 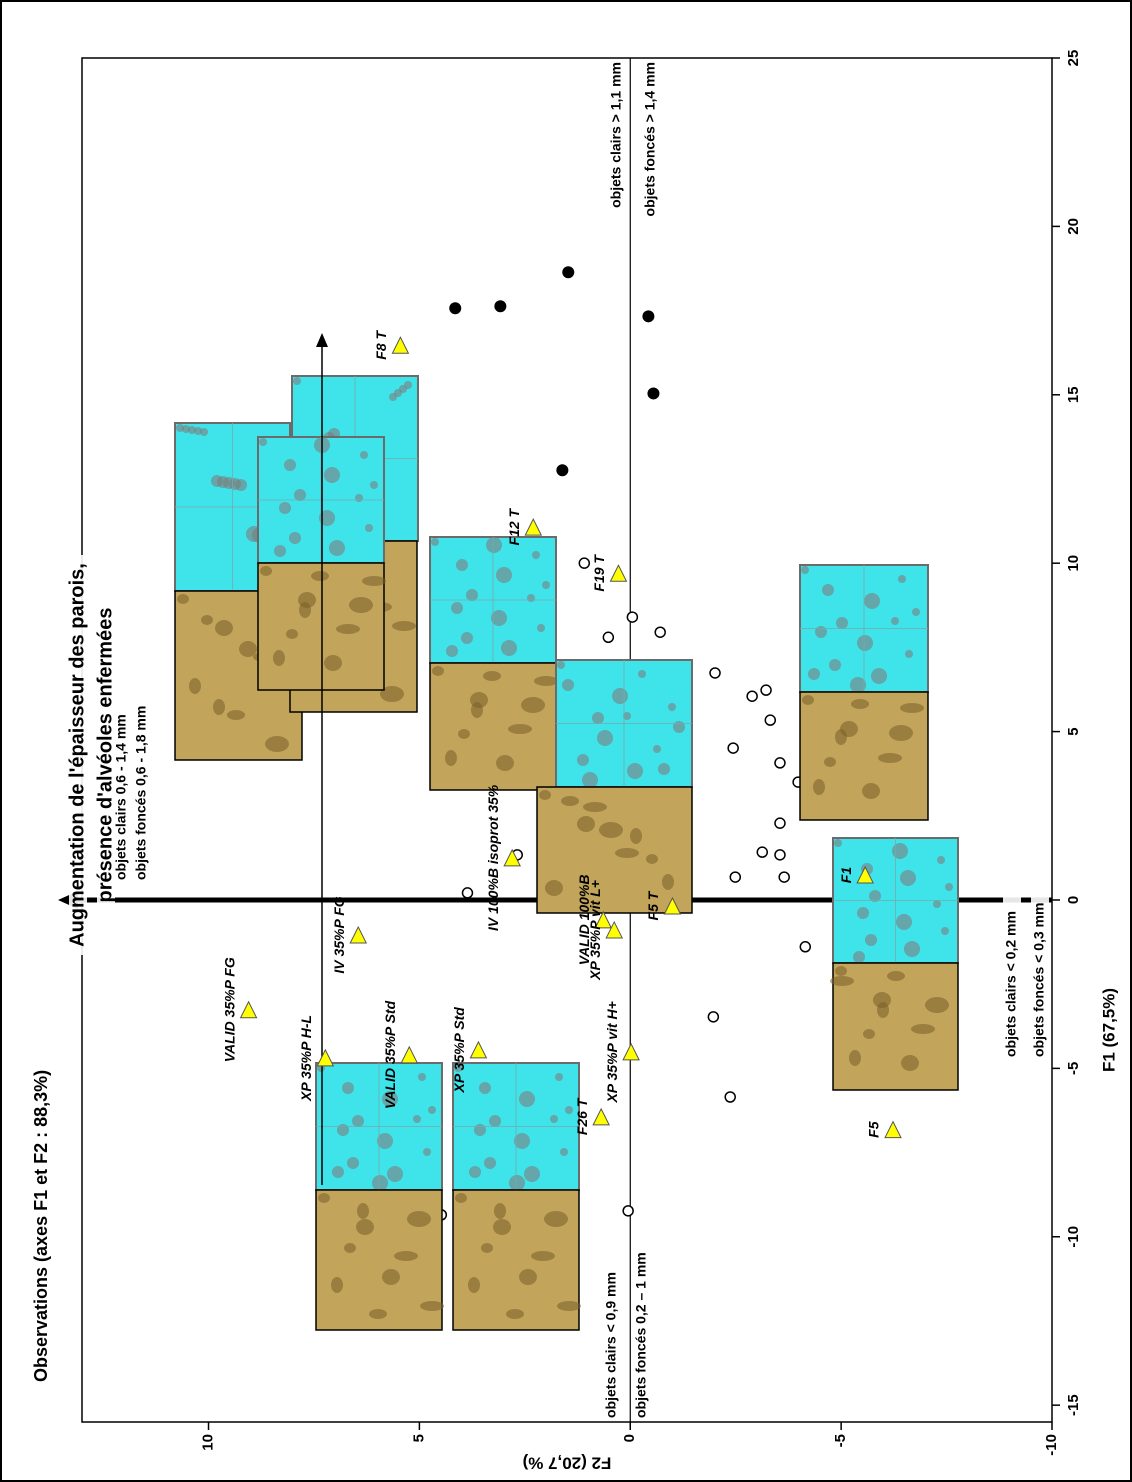 I want to click on point-label: XP 35%P vit H+, so click(x=612, y=1052).